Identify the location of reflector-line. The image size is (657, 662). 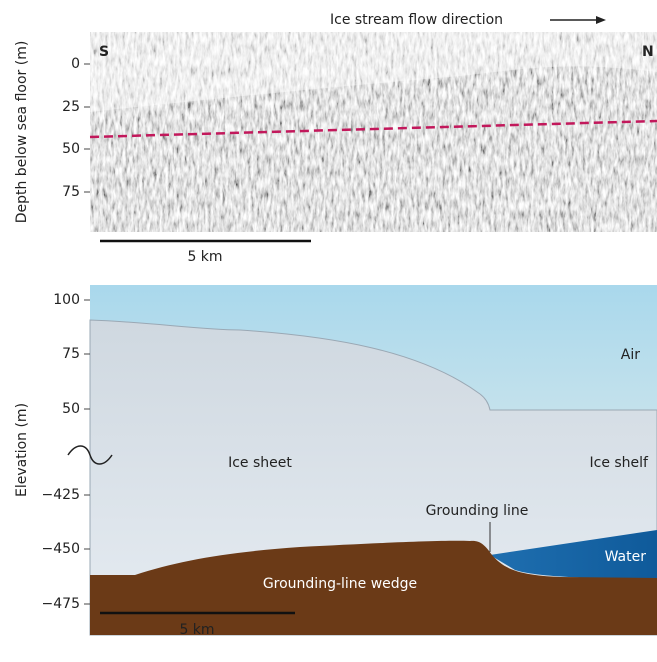
(373, 129).